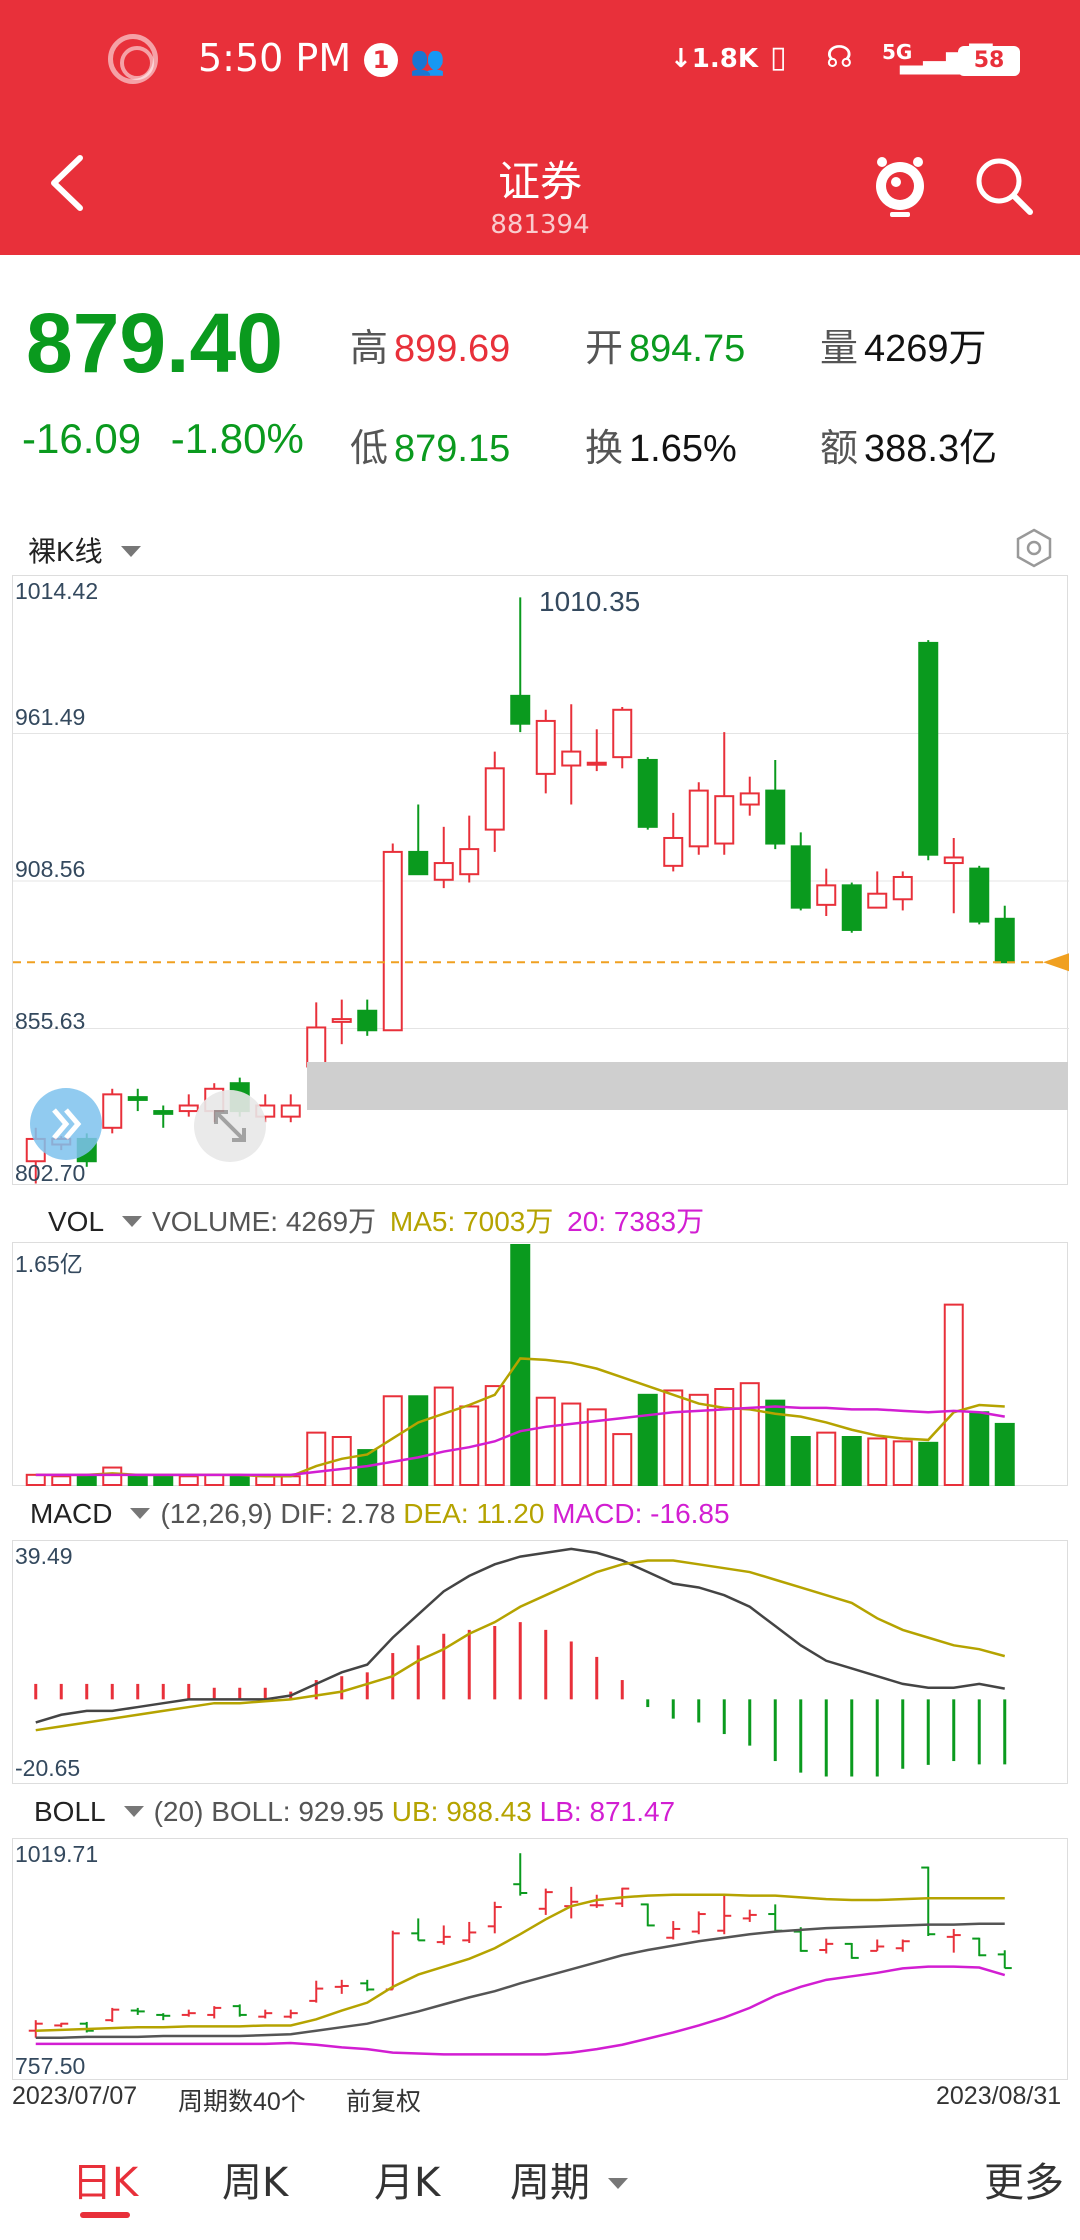 The width and height of the screenshot is (1080, 2240). What do you see at coordinates (49, 1264) in the screenshot?
I see `vol-max-label: 1.65亿` at bounding box center [49, 1264].